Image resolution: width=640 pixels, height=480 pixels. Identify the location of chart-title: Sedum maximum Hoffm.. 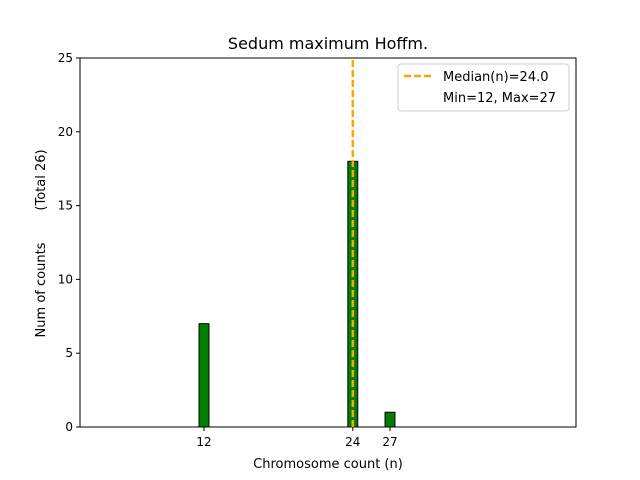
(328, 43).